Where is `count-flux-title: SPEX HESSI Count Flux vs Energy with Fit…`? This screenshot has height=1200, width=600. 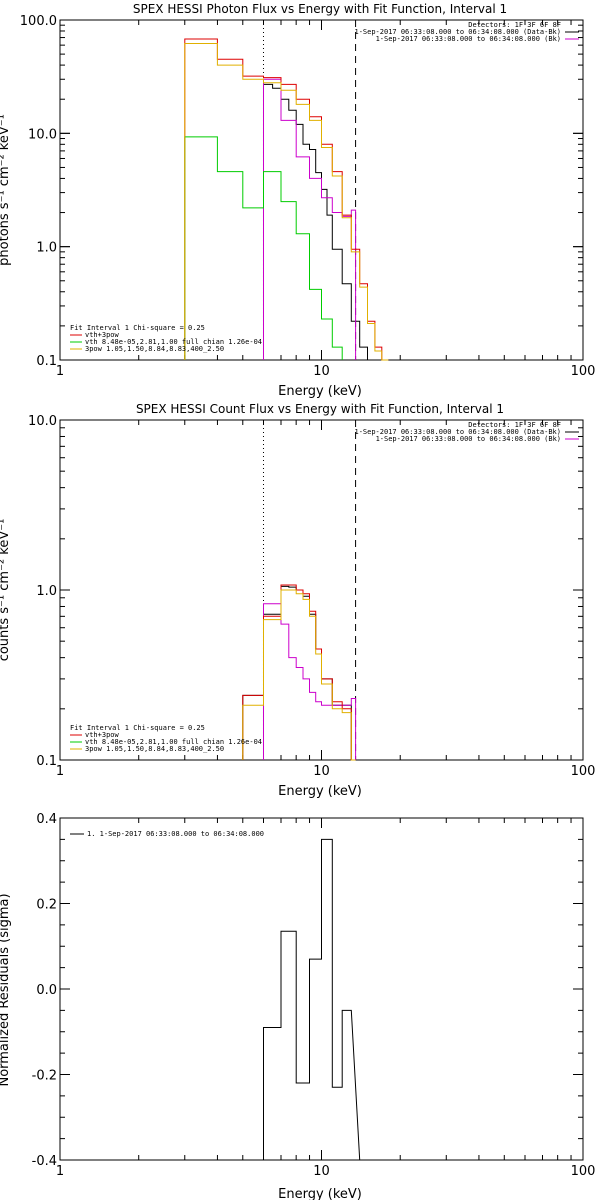
count-flux-title: SPEX HESSI Count Flux vs Energy with Fit… is located at coordinates (320, 409).